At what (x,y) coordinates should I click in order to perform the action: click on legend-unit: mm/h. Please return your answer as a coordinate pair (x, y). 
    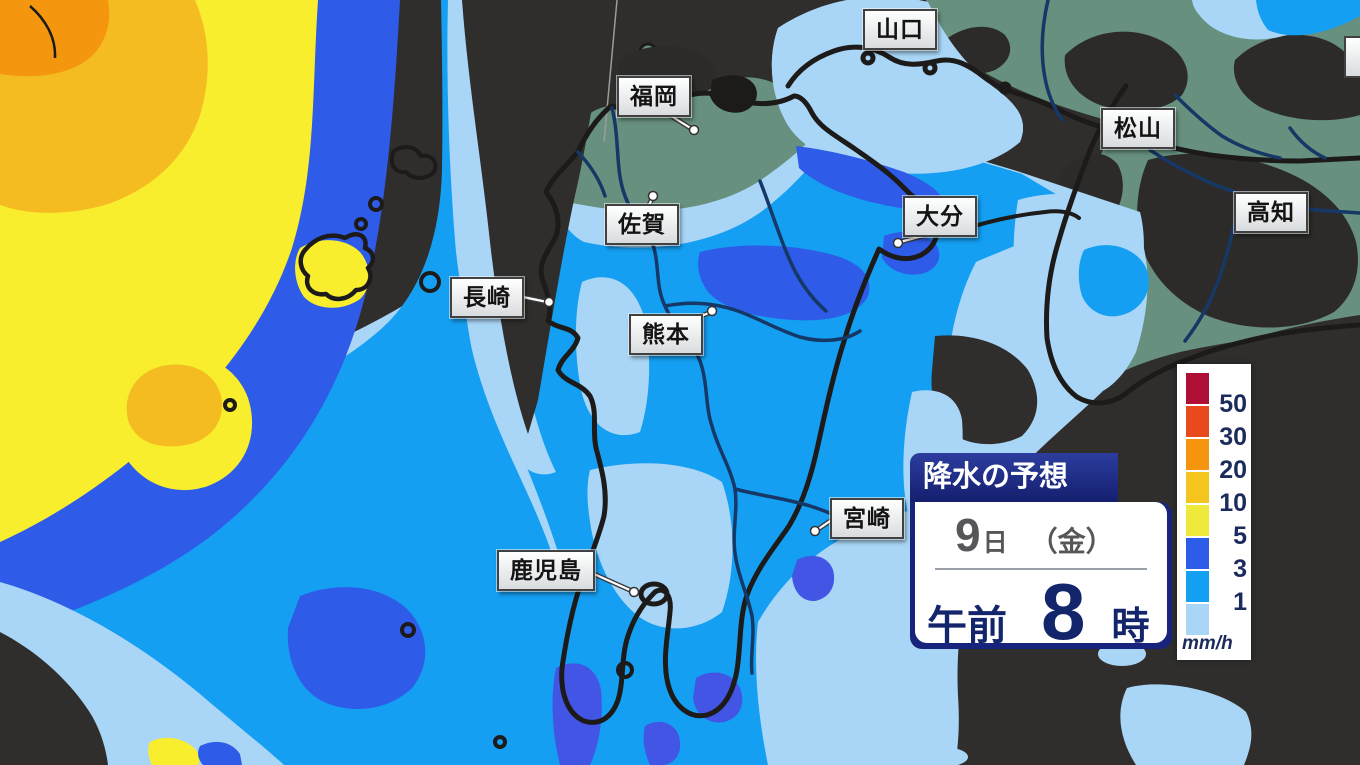
    Looking at the image, I should click on (1207, 643).